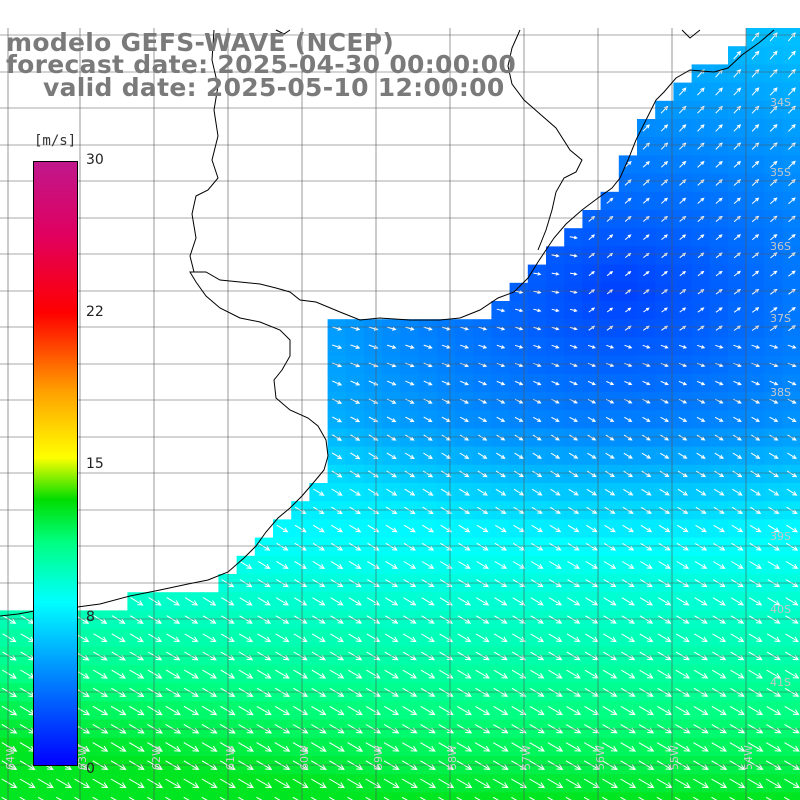 The image size is (800, 800). I want to click on colorbar-tick-8: 8, so click(90, 617).